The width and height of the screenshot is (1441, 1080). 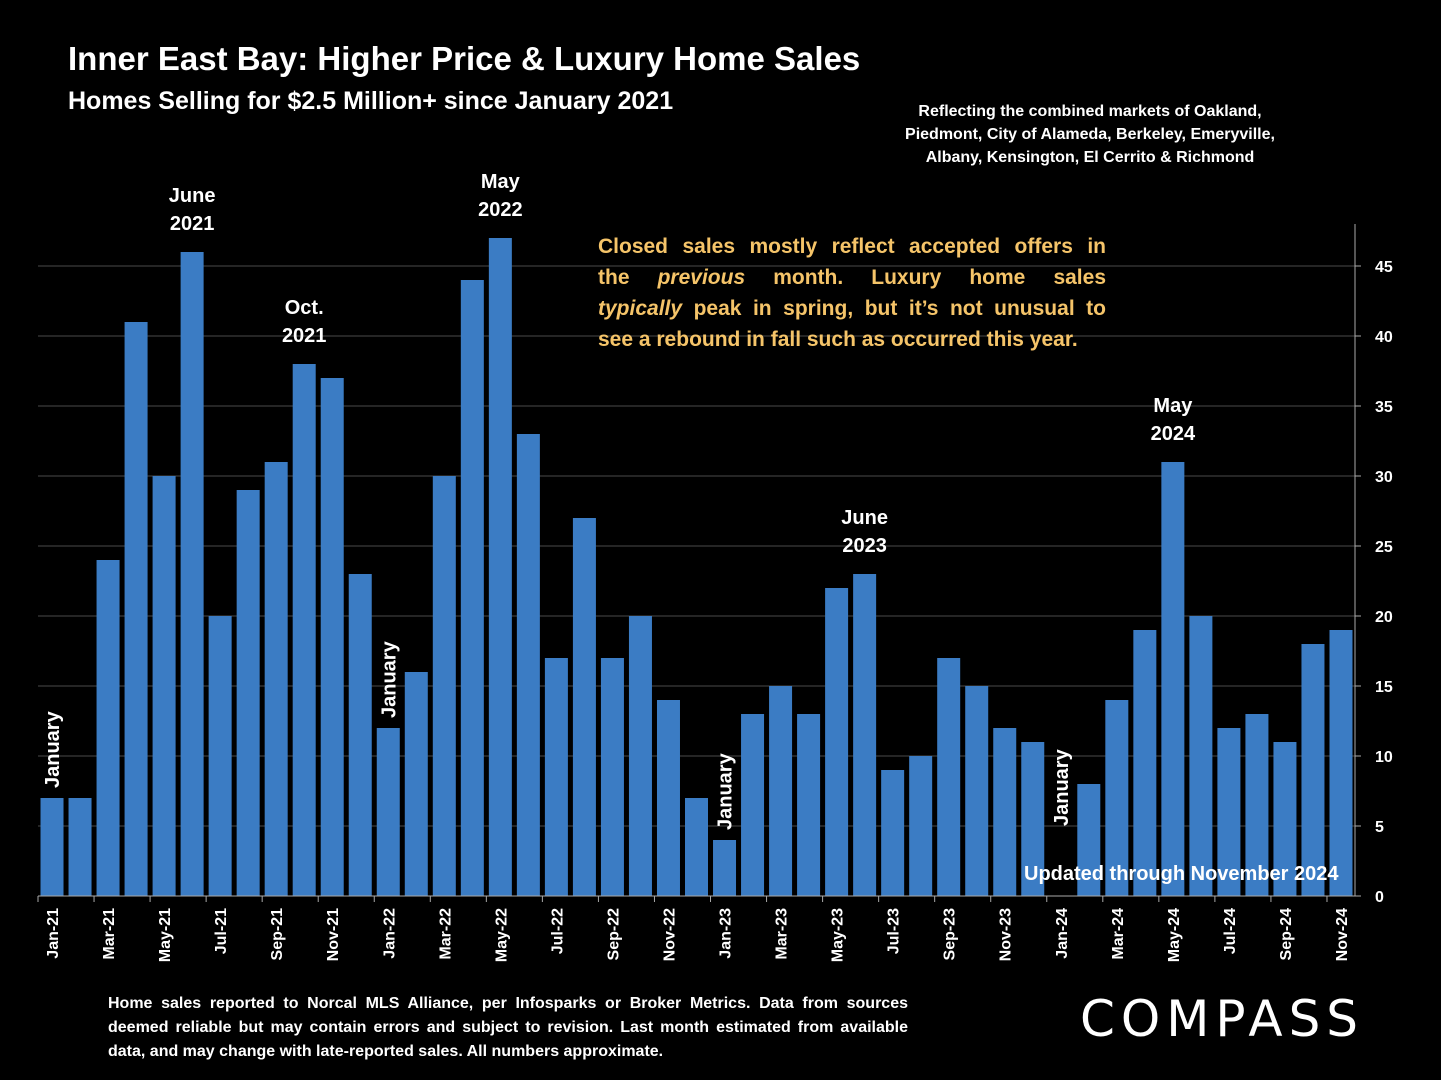 What do you see at coordinates (1181, 874) in the screenshot?
I see `updated-text: Updated through November 2024` at bounding box center [1181, 874].